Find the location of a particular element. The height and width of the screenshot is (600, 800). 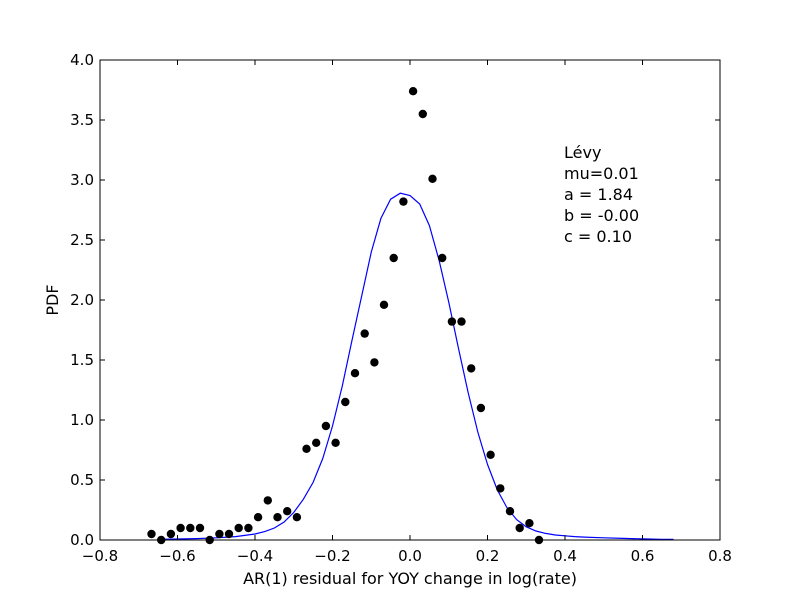

y-tick-label: 1.5 is located at coordinates (82, 360).